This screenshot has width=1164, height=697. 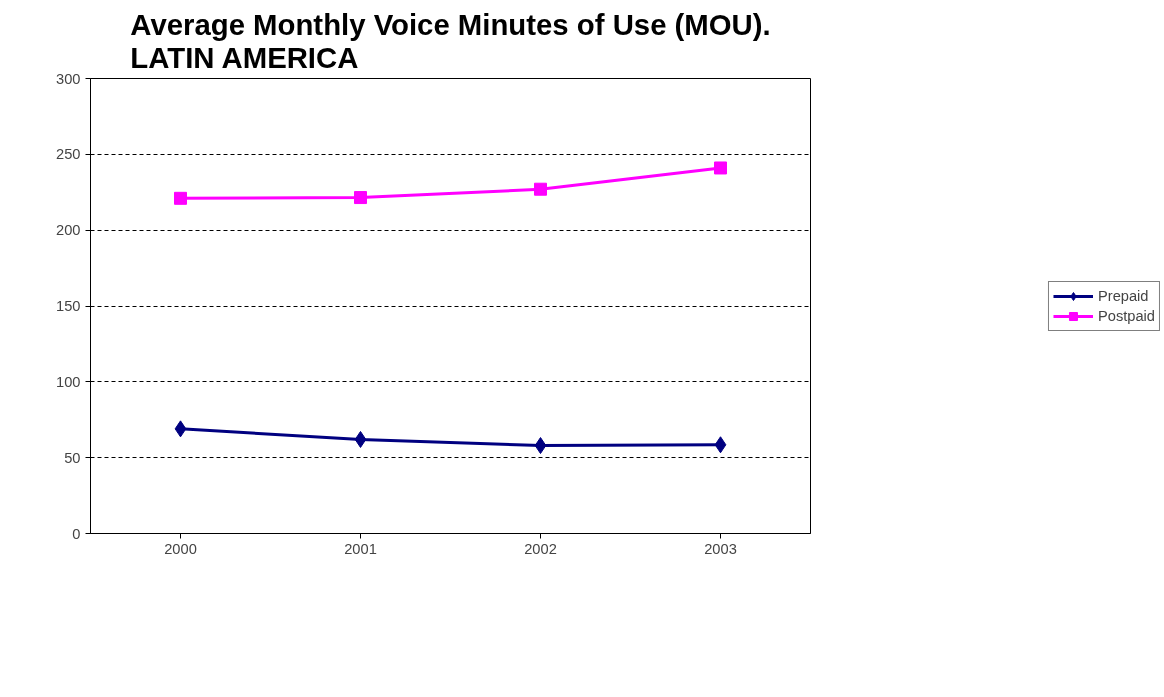 I want to click on y-tick-label: 150, so click(x=68, y=306).